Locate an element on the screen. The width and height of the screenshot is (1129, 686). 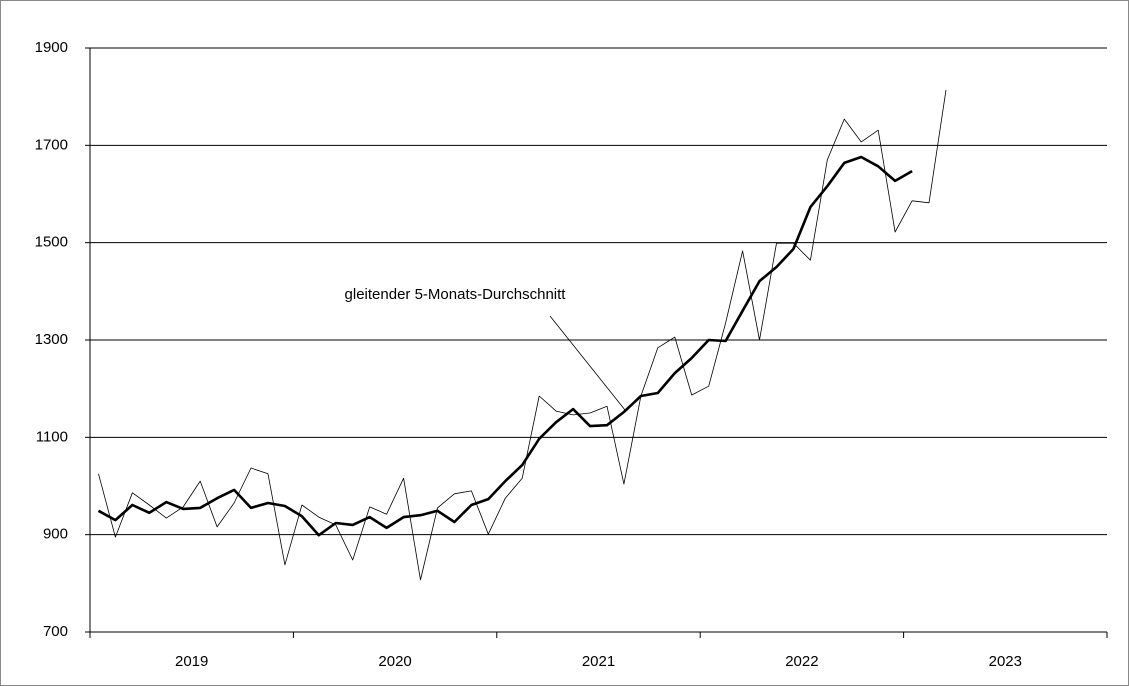
x-tick-label: 2023 is located at coordinates (1005, 661).